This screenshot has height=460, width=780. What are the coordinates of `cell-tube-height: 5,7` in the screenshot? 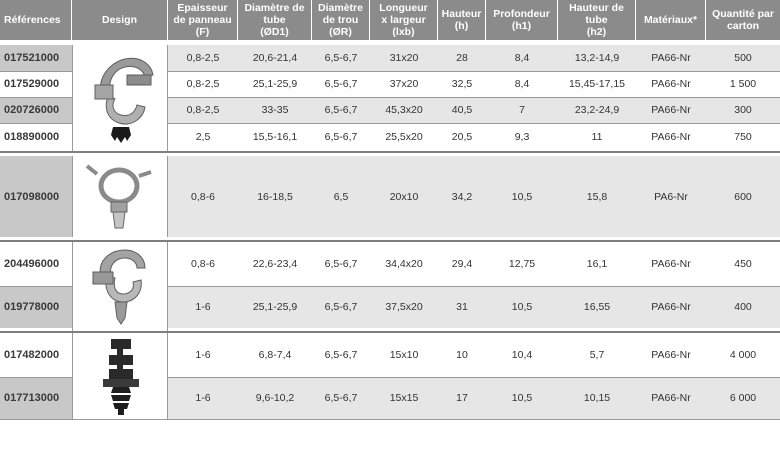 It's located at (597, 355).